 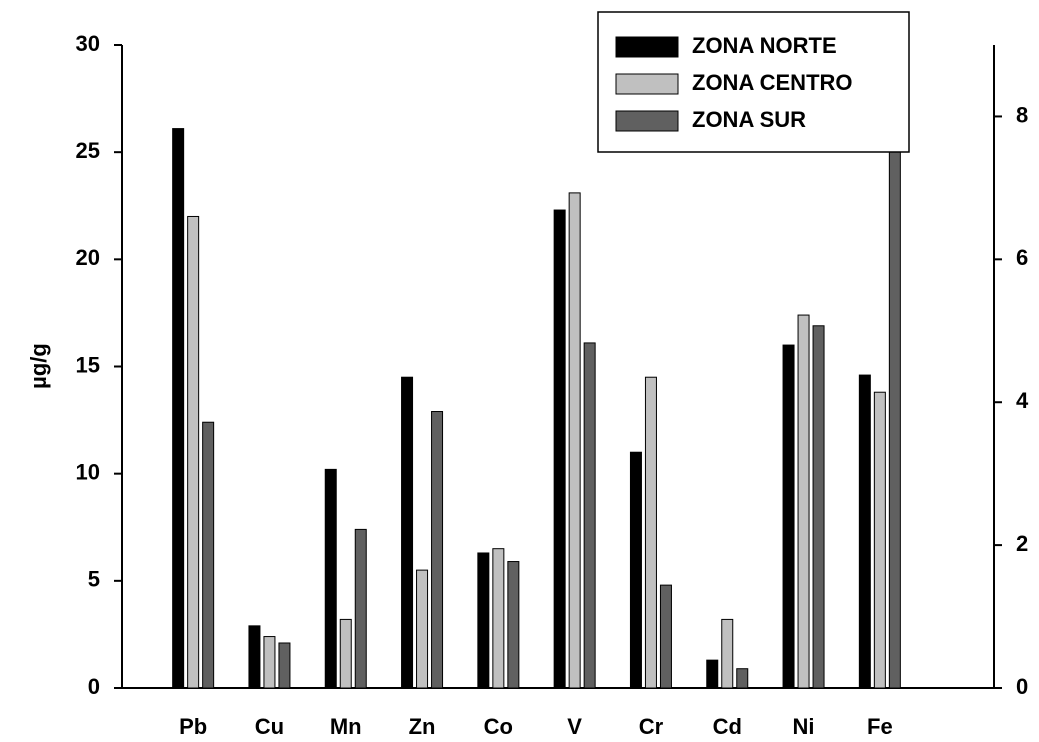 What do you see at coordinates (193, 726) in the screenshot?
I see `x-tick-label: Pb` at bounding box center [193, 726].